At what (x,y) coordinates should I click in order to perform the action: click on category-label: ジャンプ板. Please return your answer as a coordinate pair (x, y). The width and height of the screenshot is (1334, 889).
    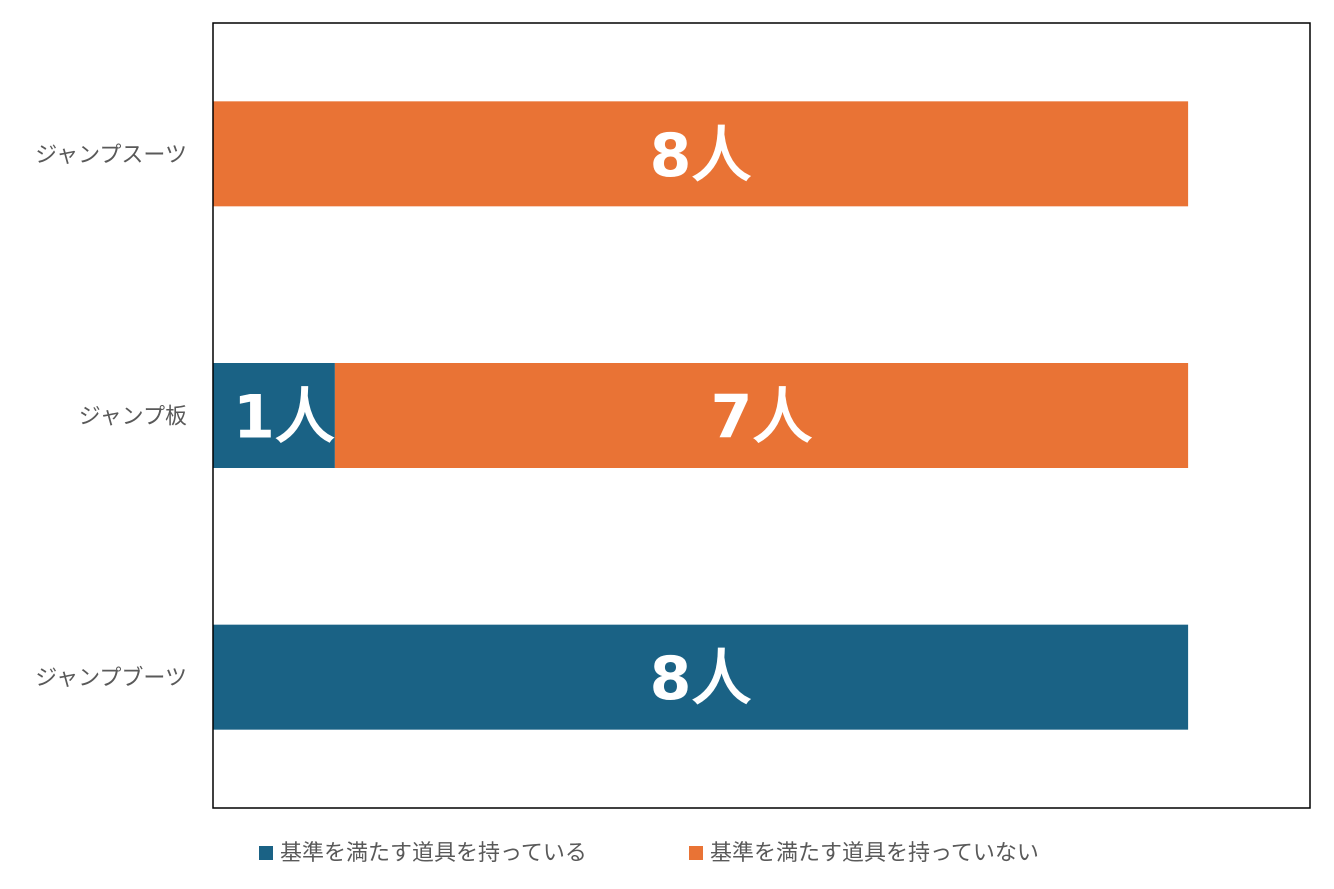
    Looking at the image, I should click on (133, 417).